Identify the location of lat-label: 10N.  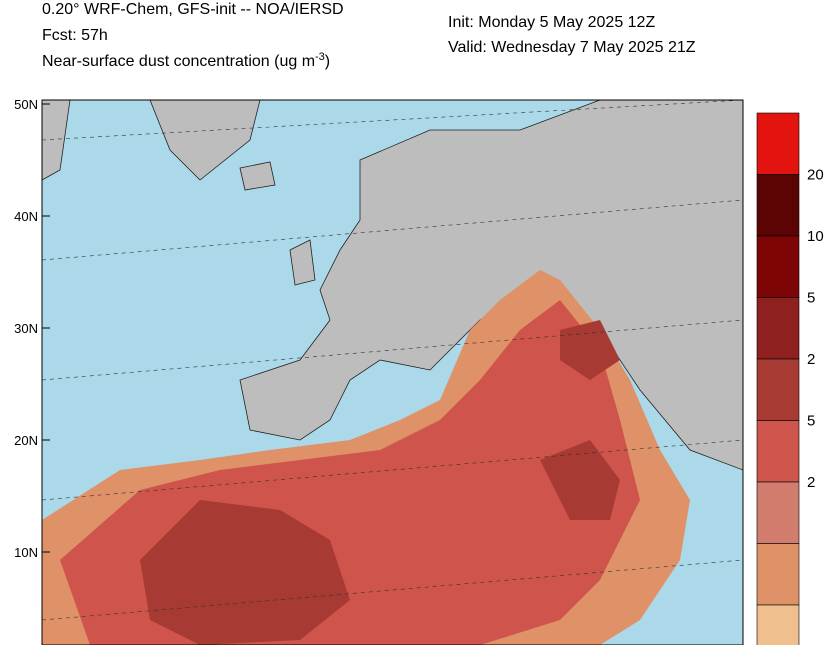
(26, 552).